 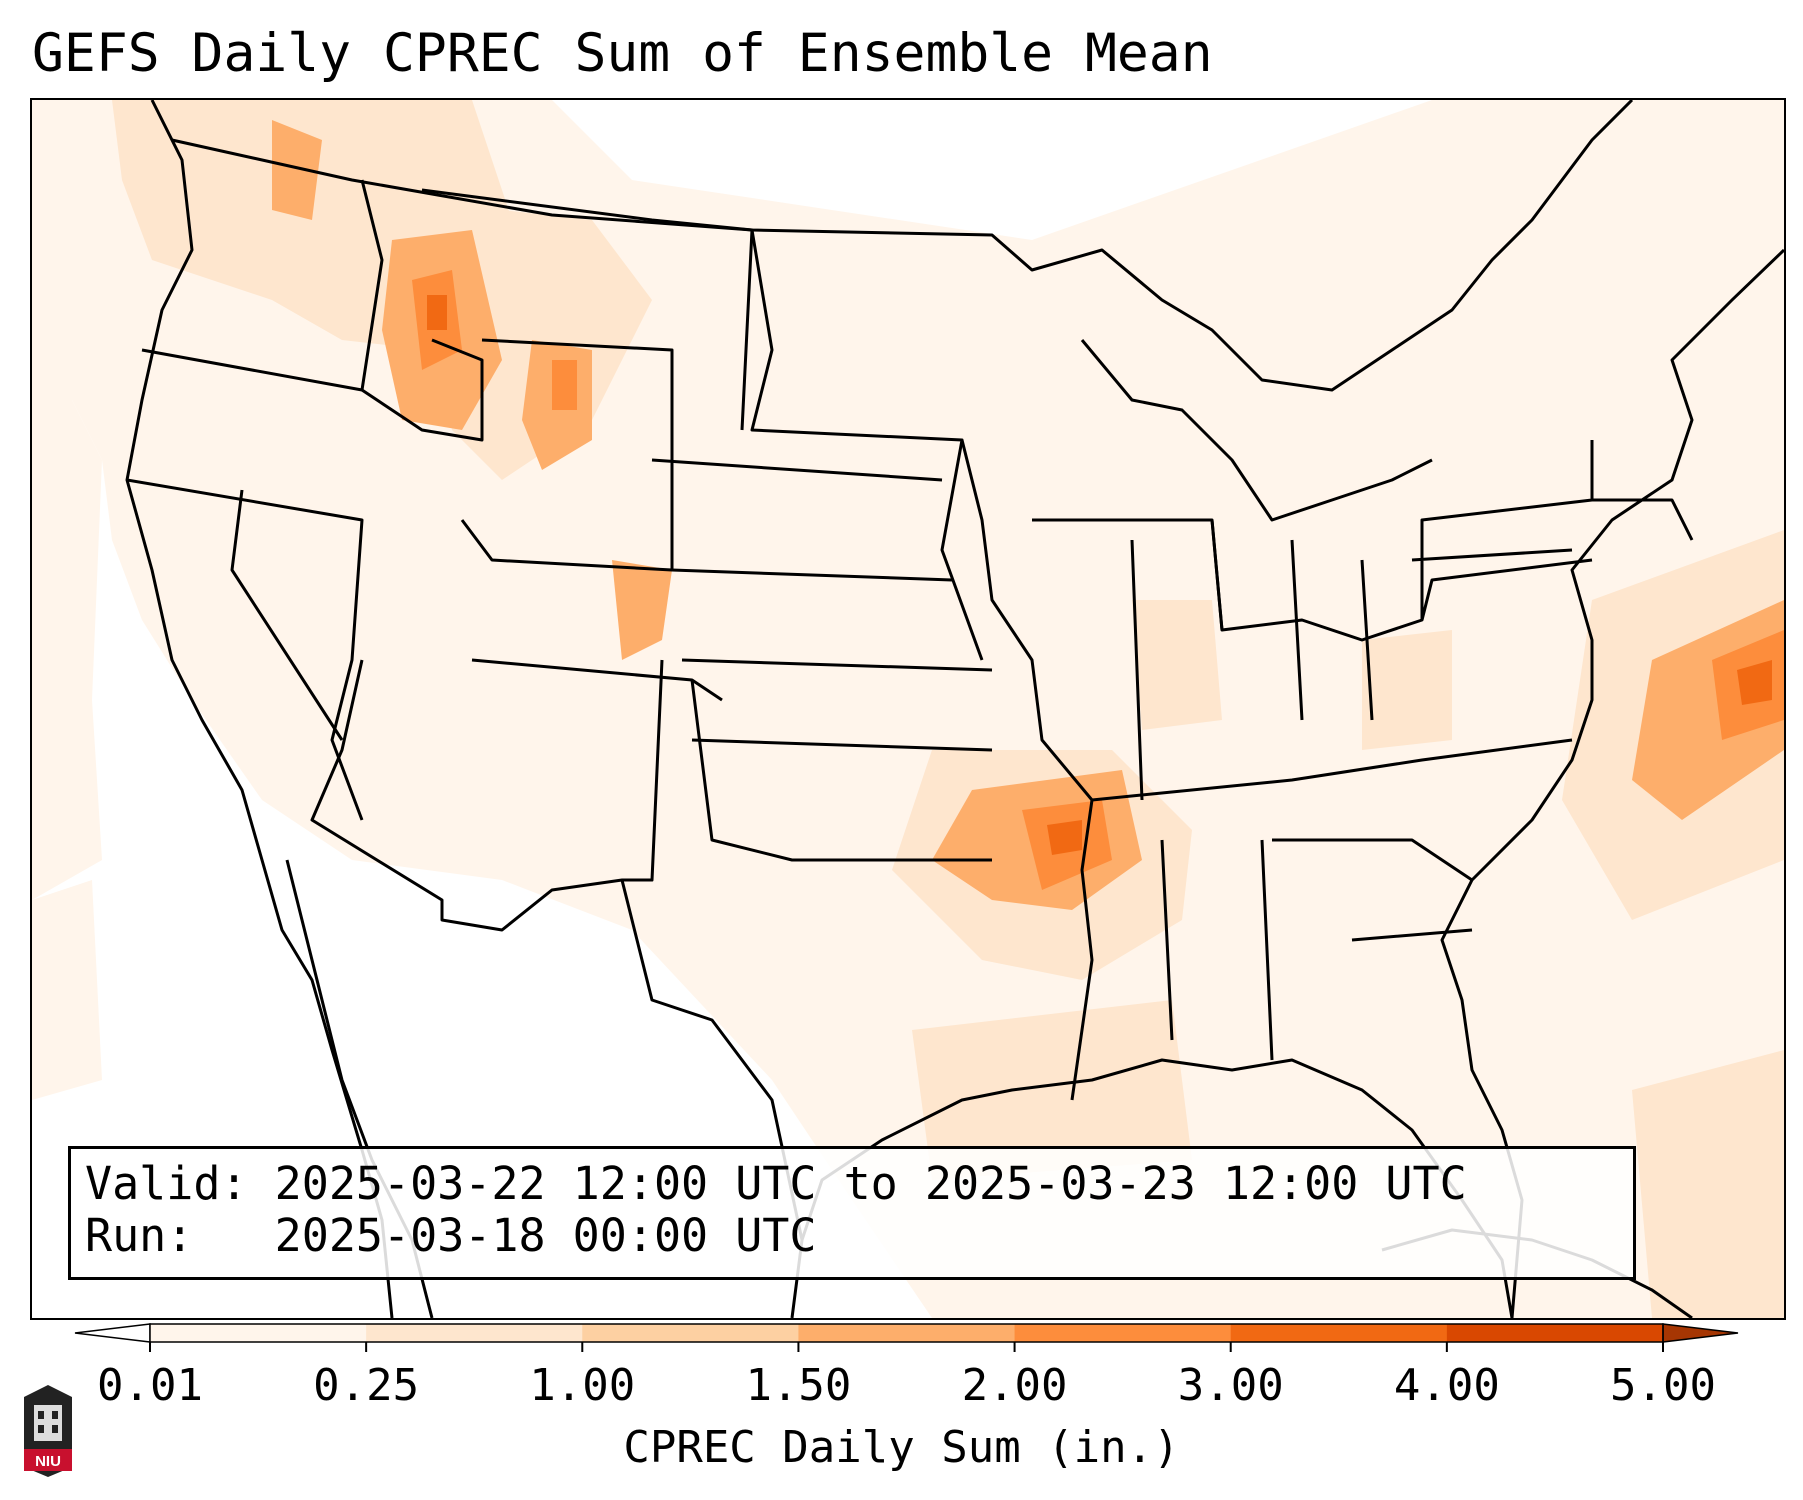 I want to click on colorbar-tick-label: 1.50, so click(x=798, y=1385).